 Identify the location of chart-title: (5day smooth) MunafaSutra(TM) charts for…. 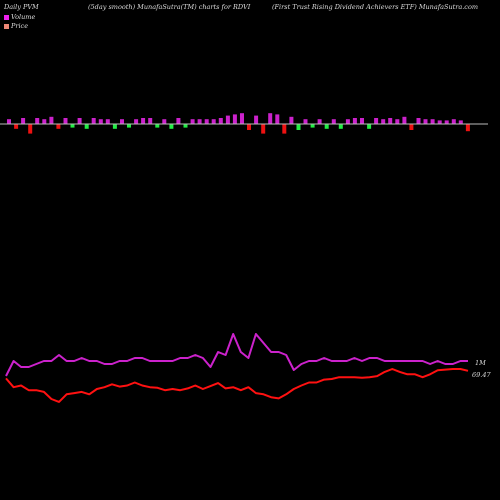
(169, 7).